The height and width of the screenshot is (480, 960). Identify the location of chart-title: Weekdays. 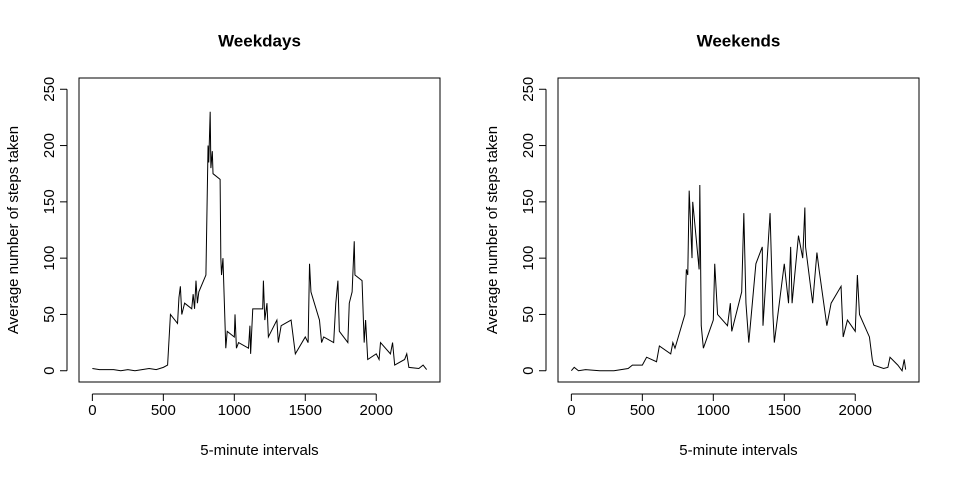
(259, 40).